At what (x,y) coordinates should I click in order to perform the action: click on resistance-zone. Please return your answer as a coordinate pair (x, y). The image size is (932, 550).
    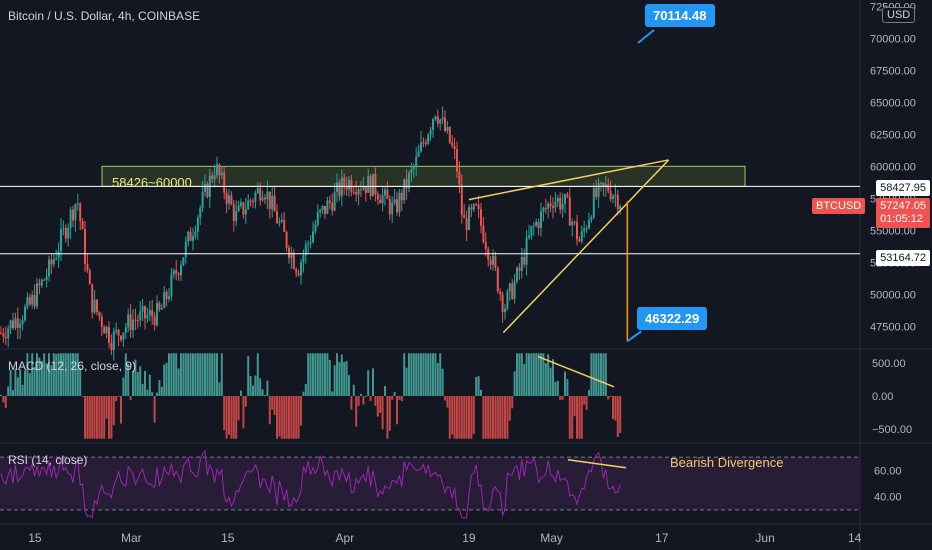
    Looking at the image, I should click on (423, 176).